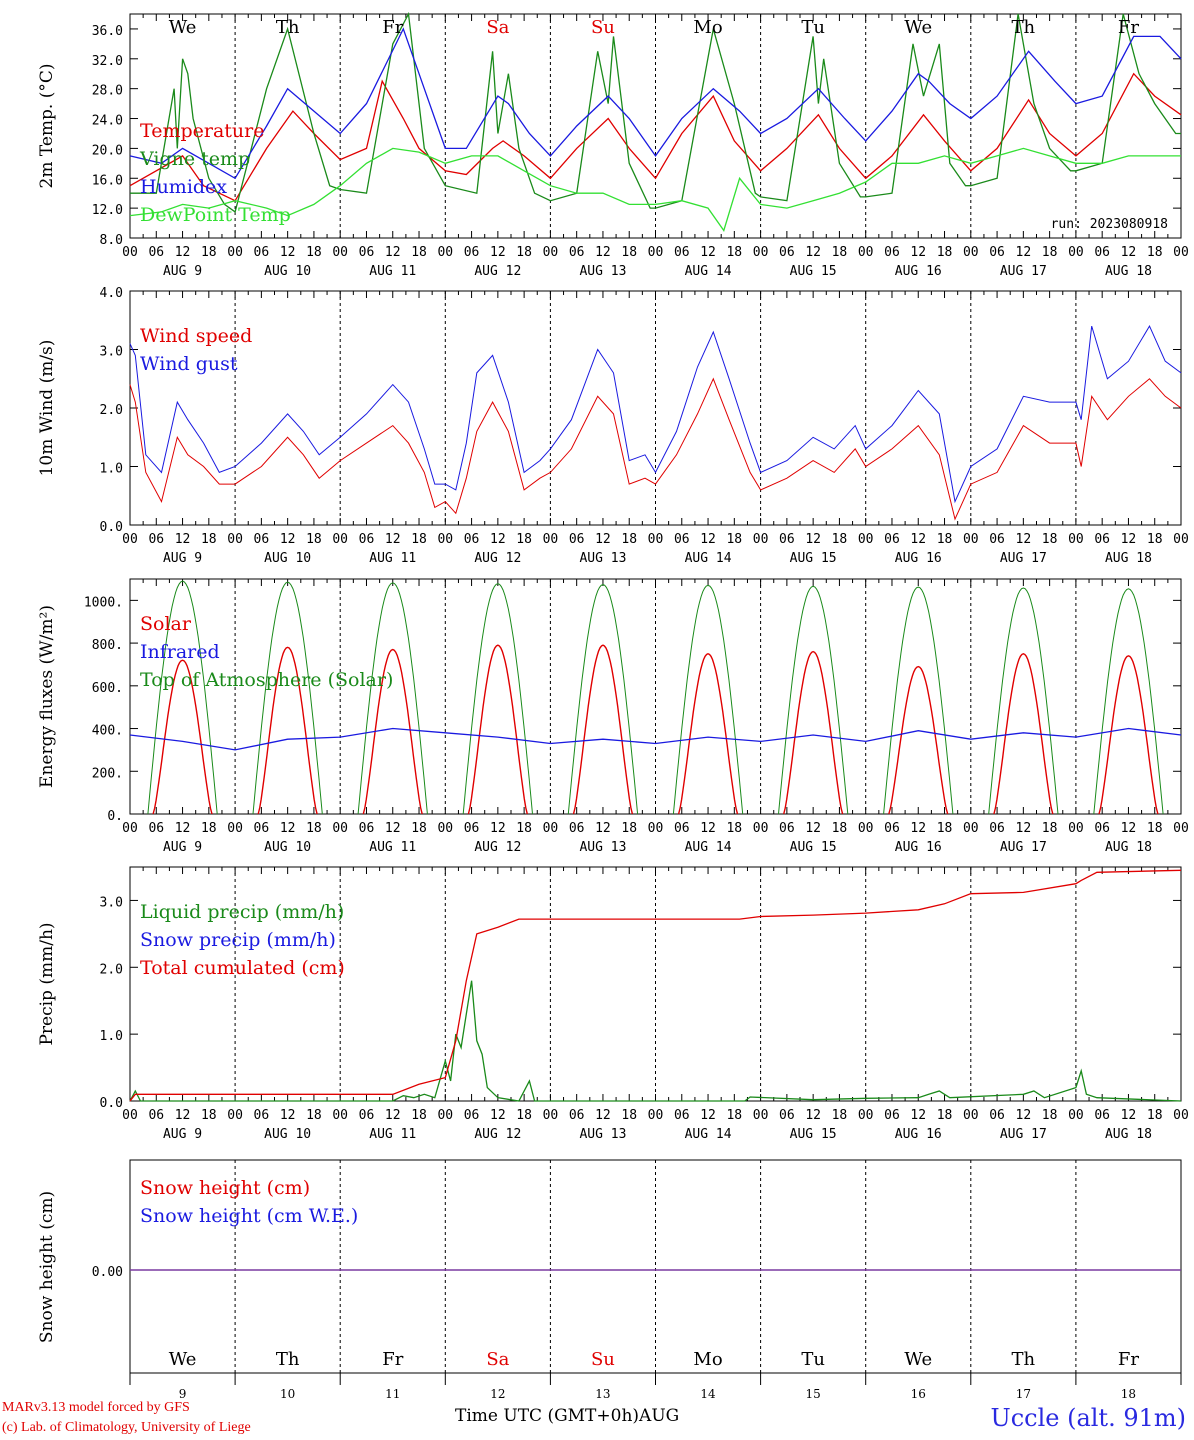  What do you see at coordinates (497, 1134) in the screenshot?
I see `date-label: AUG 12` at bounding box center [497, 1134].